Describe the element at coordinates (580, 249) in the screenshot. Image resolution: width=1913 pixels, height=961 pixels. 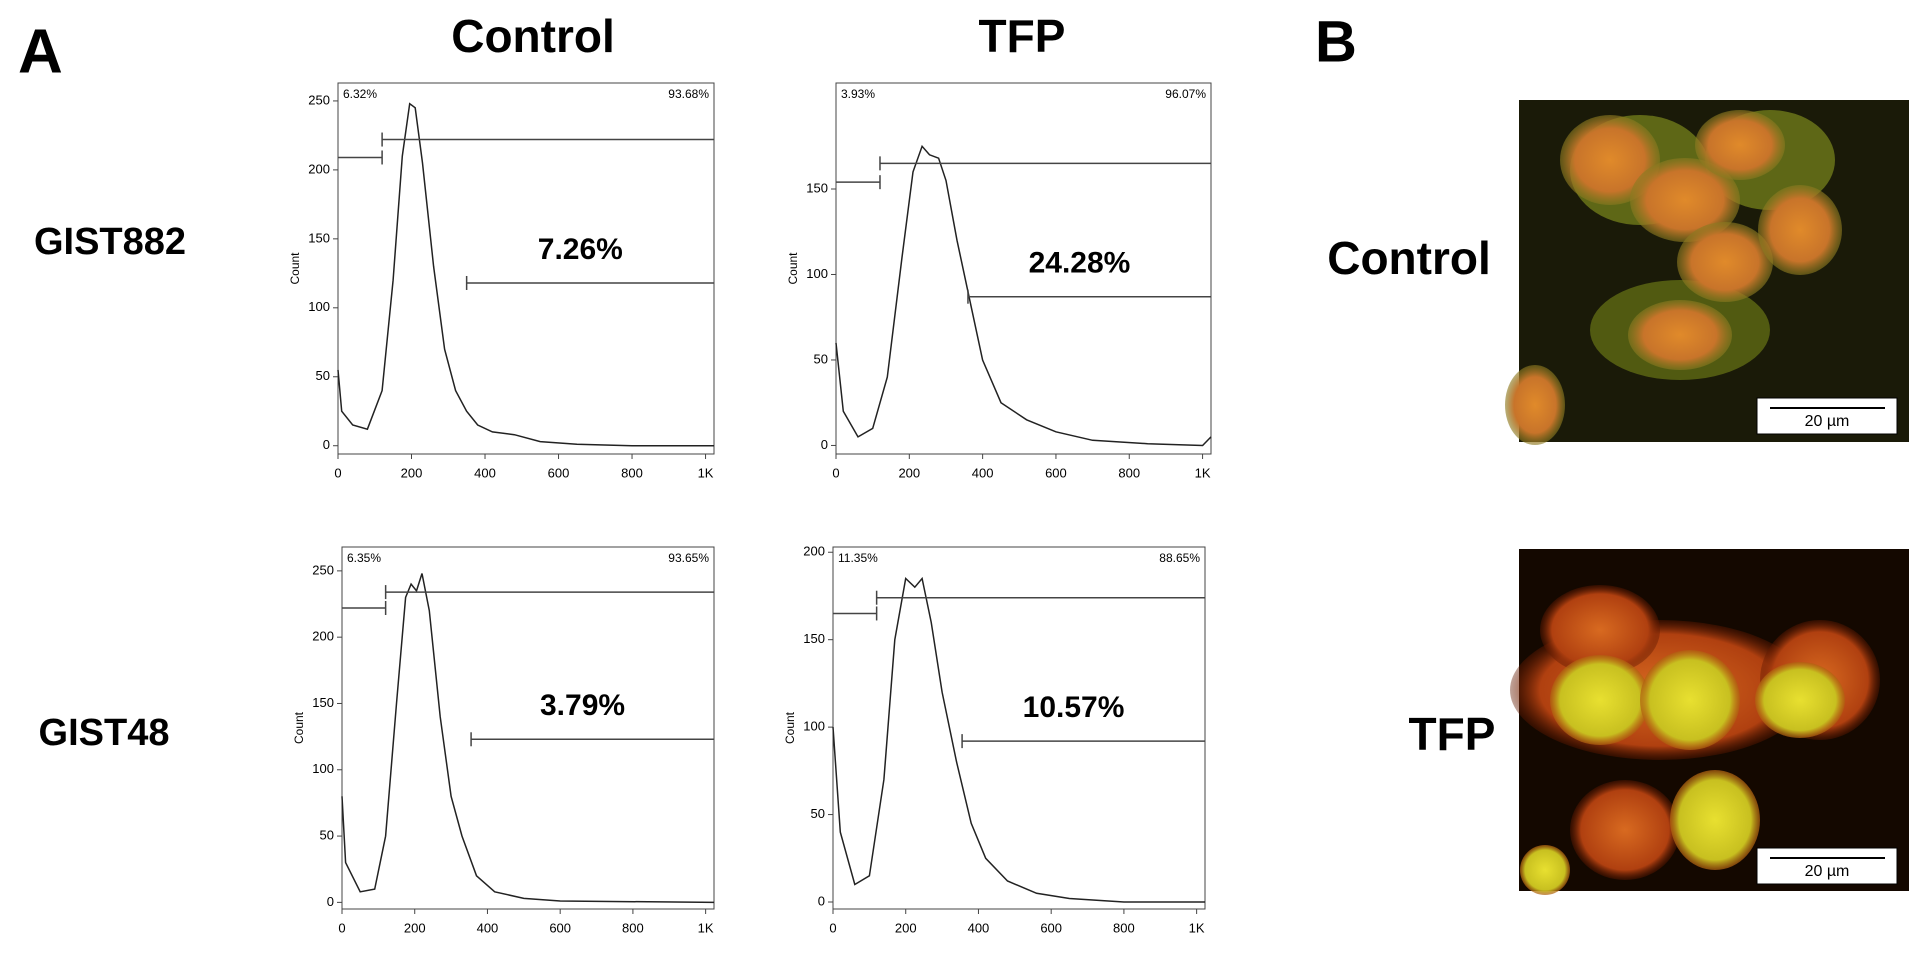
I see `marker-label: 7.26%` at that location.